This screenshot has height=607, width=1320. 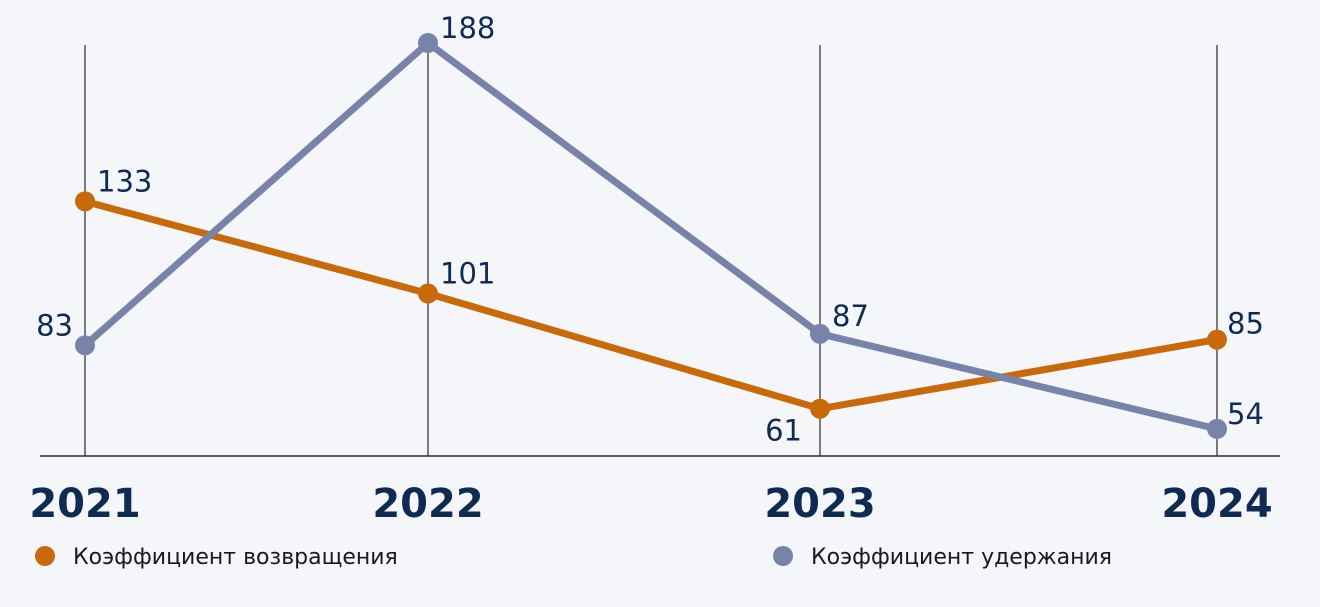 I want to click on x-tick-2024: 2024, so click(x=1216, y=504).